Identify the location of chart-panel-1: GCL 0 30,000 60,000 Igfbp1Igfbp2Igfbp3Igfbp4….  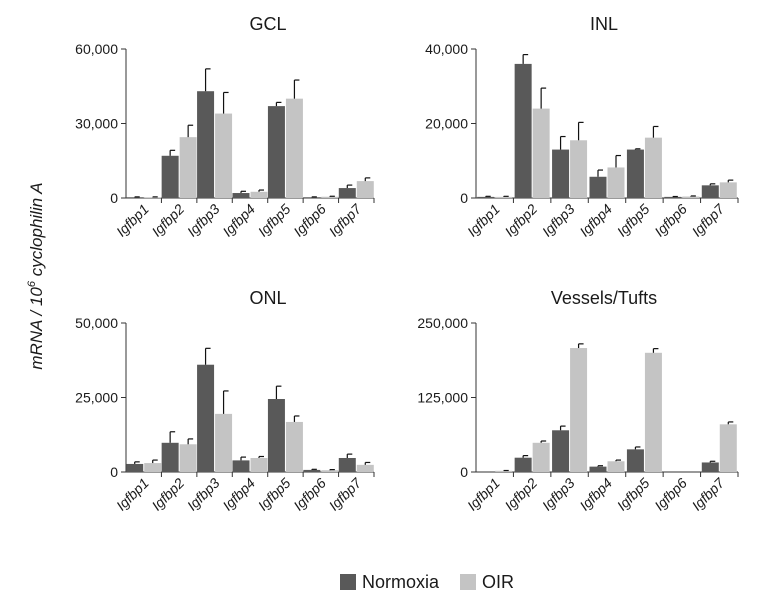
(225, 127).